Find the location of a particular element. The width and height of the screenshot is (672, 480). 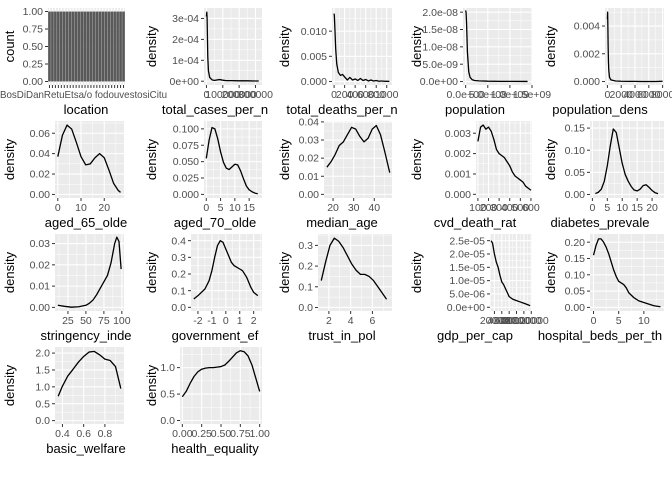

y-tick-label: 0.003 is located at coordinates (458, 134).